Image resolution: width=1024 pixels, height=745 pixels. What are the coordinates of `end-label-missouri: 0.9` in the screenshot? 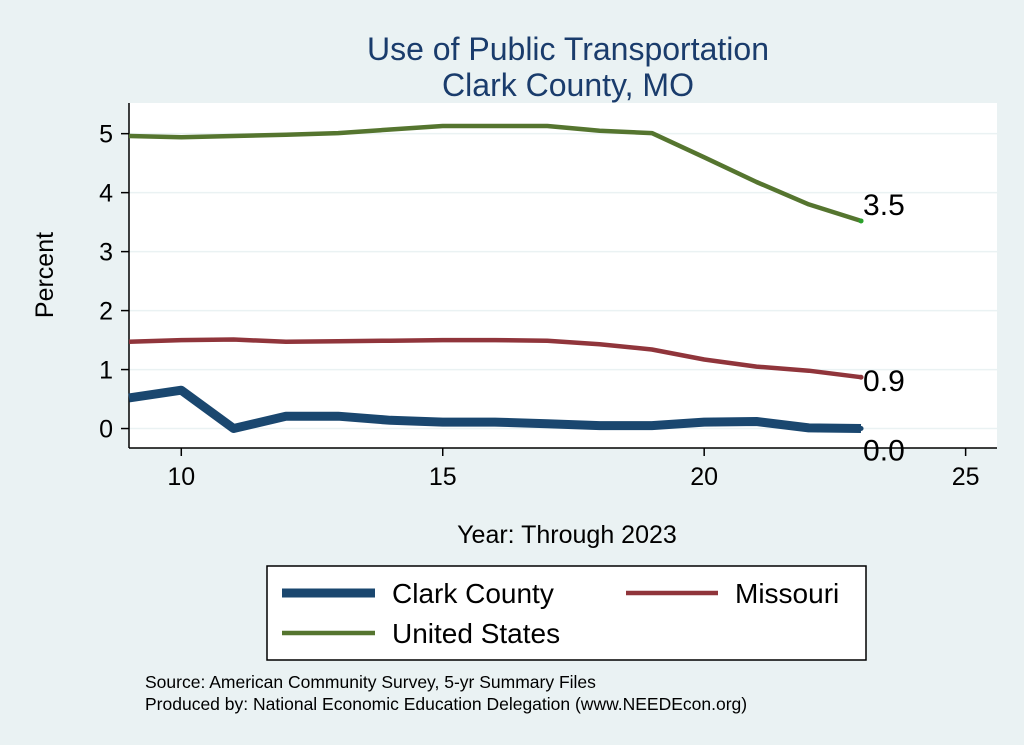 It's located at (884, 381).